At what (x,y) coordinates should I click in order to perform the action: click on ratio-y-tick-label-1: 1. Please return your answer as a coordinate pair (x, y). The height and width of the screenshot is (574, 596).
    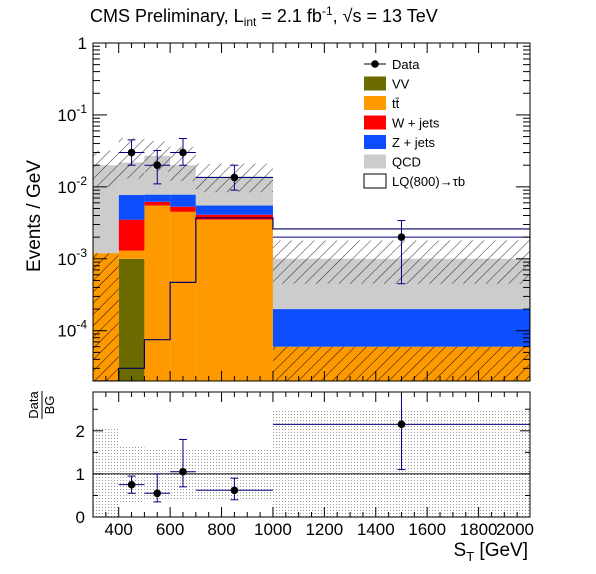
    Looking at the image, I should click on (80, 474).